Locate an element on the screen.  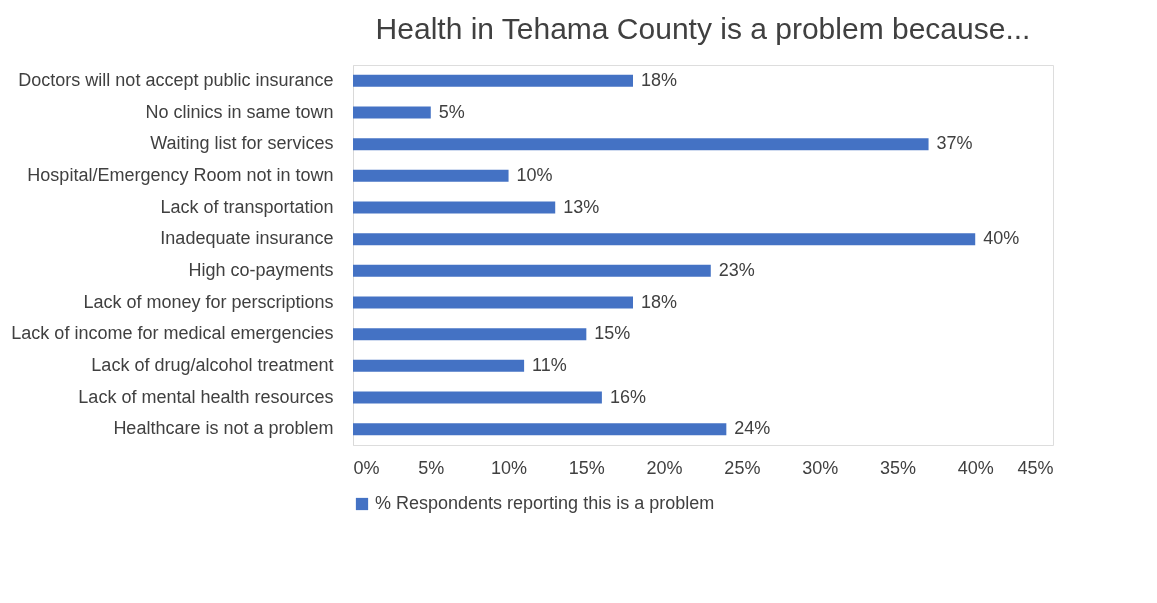
y-tick-label: Waiting list for services is located at coordinates (242, 143).